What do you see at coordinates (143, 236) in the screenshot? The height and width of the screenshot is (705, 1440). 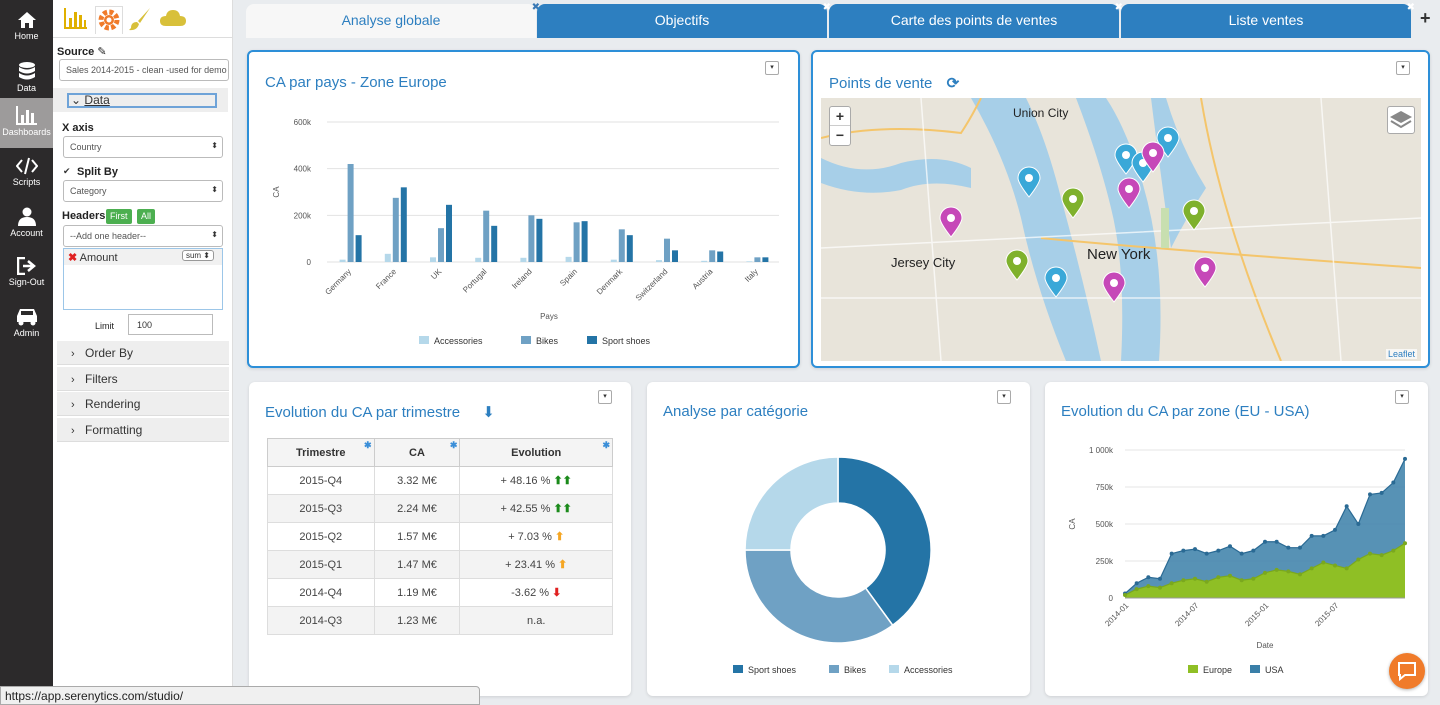 I see `add-header-select: --Add one header-- ⬍` at bounding box center [143, 236].